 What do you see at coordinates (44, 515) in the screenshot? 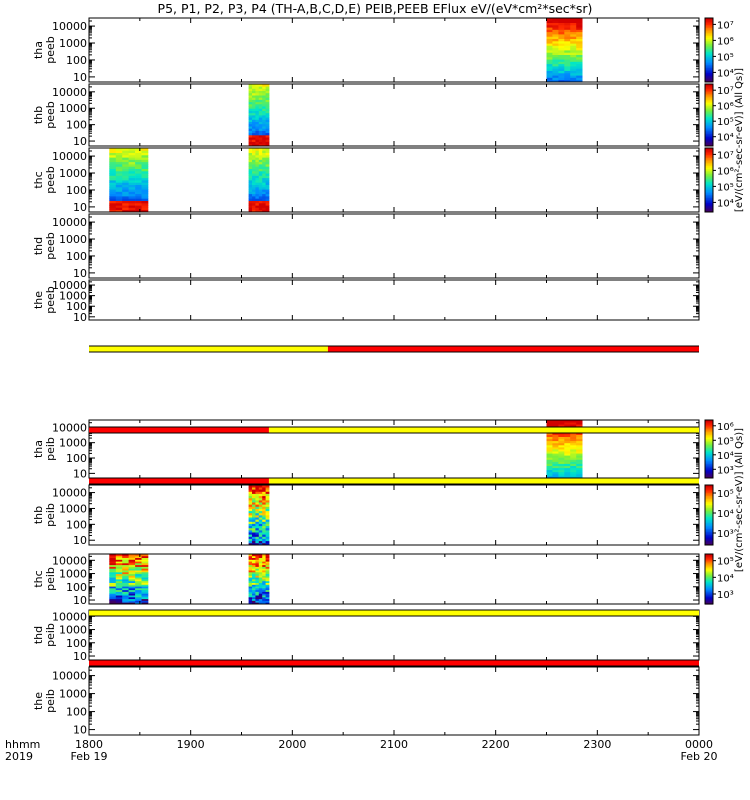
I see `panel-label: thbpeib` at bounding box center [44, 515].